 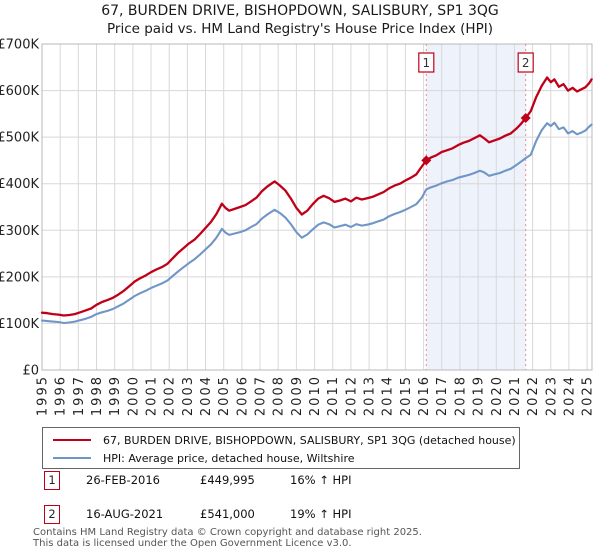 I want to click on x-tick-label: 1998, so click(x=97, y=395).